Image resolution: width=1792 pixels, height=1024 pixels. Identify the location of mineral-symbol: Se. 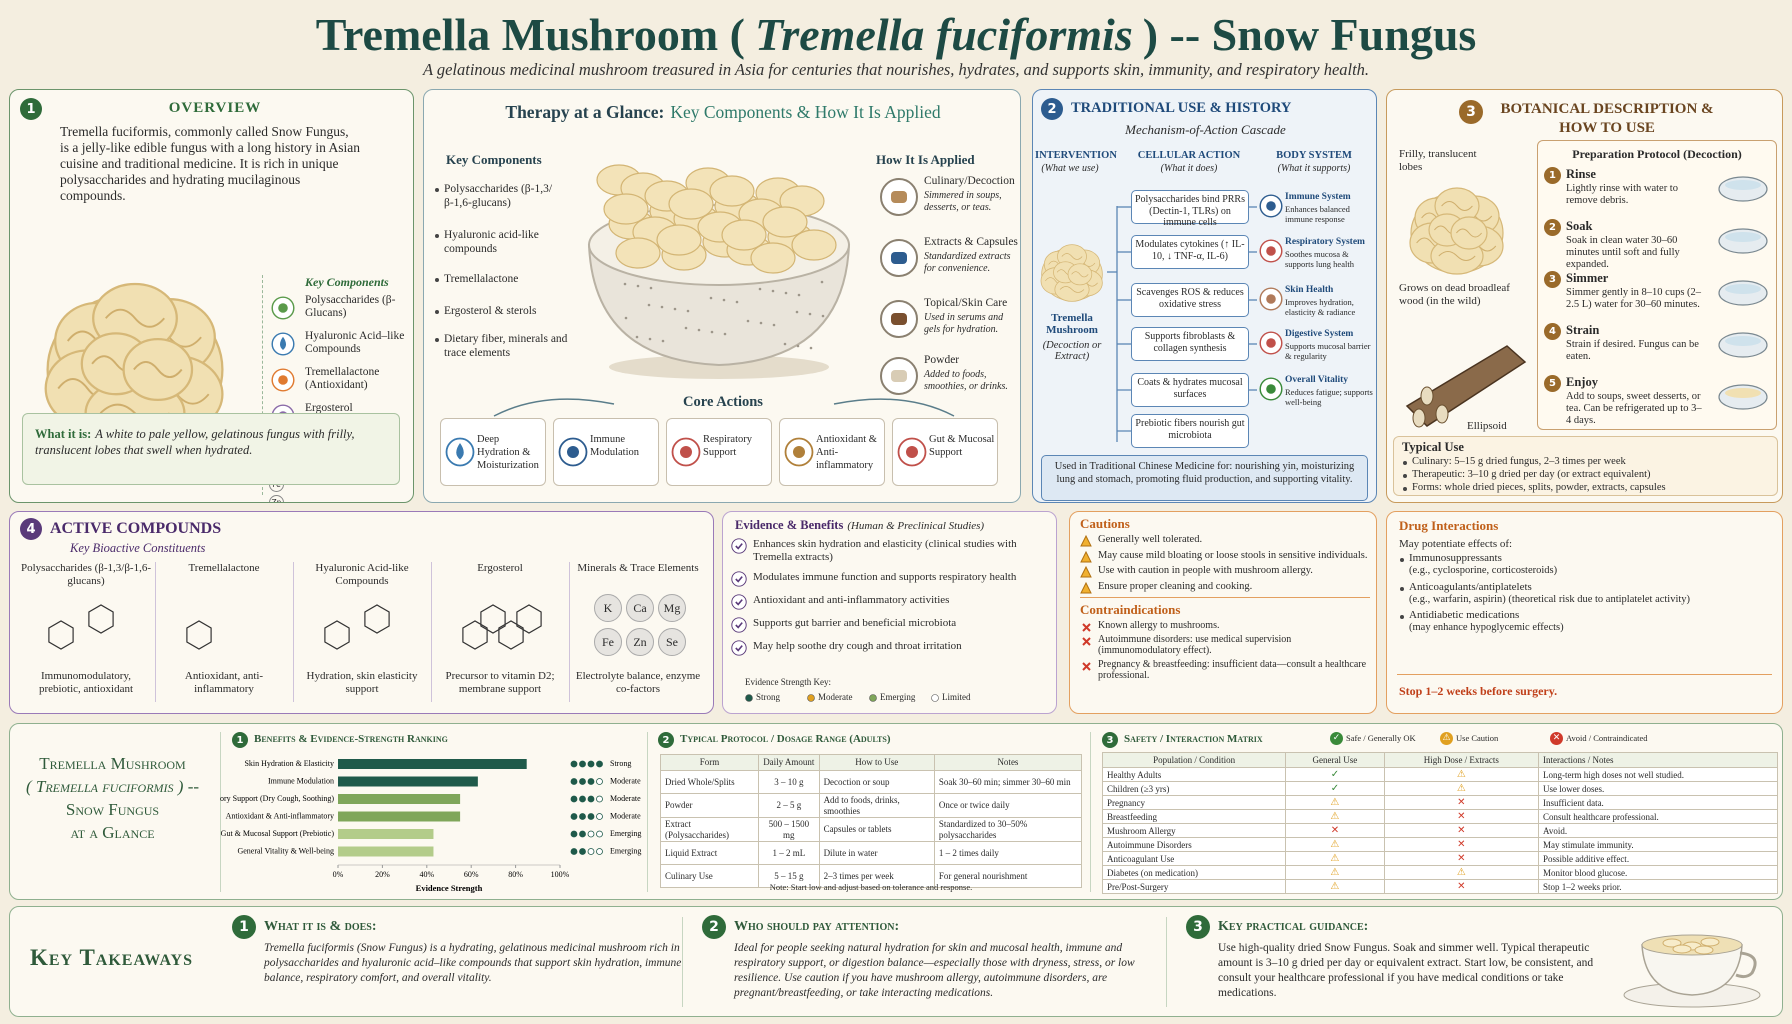
(672, 642).